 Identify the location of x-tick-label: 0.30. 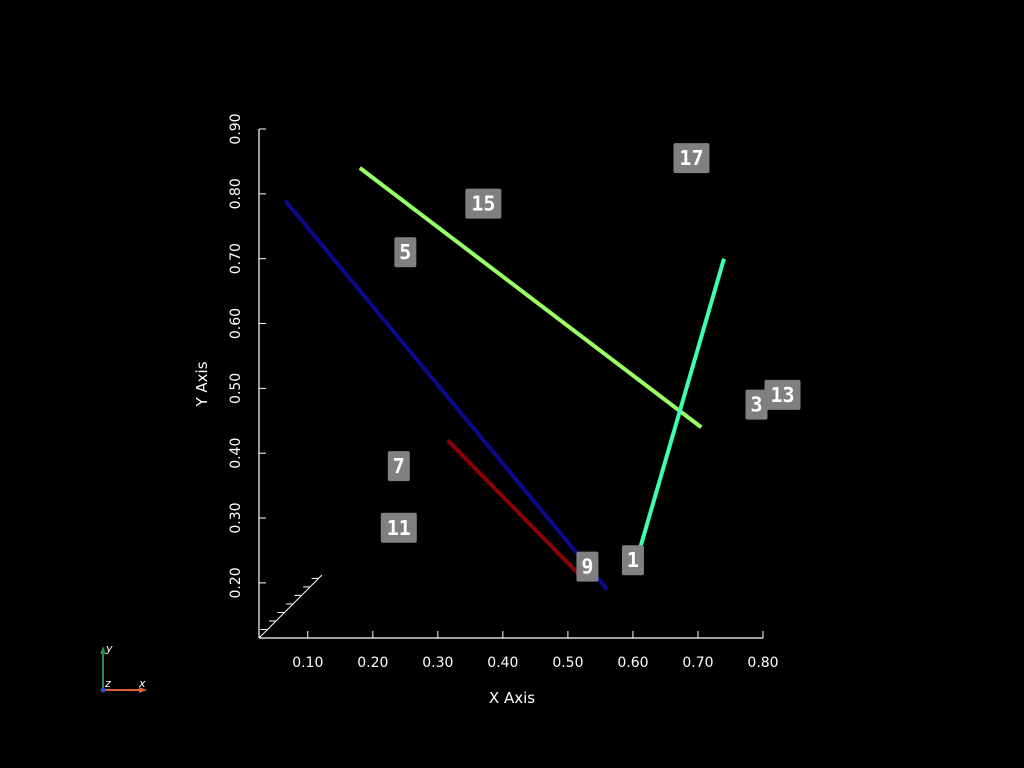
(437, 663).